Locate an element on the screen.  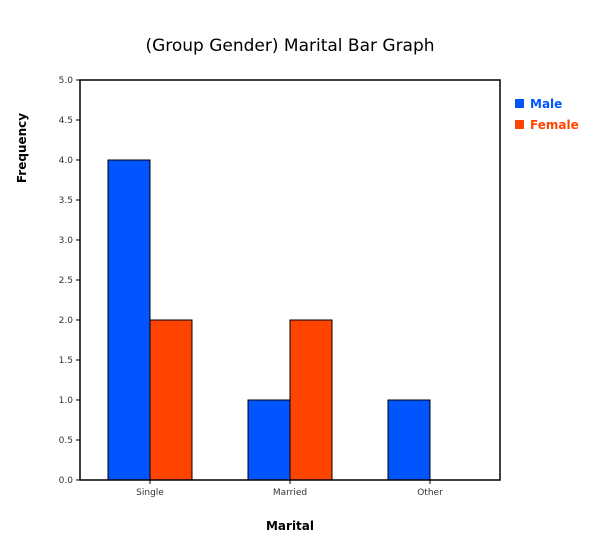
bar-male-married is located at coordinates (269, 440).